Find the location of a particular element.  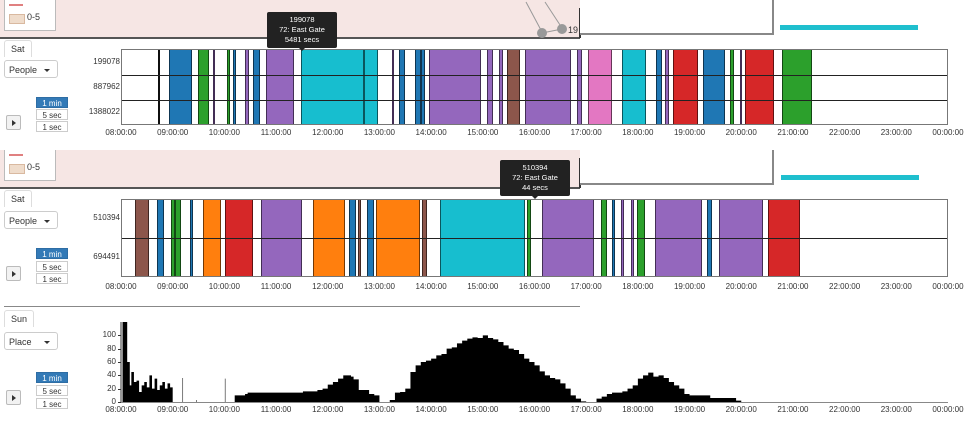

tooltip-duration: 44 secs is located at coordinates (535, 187).